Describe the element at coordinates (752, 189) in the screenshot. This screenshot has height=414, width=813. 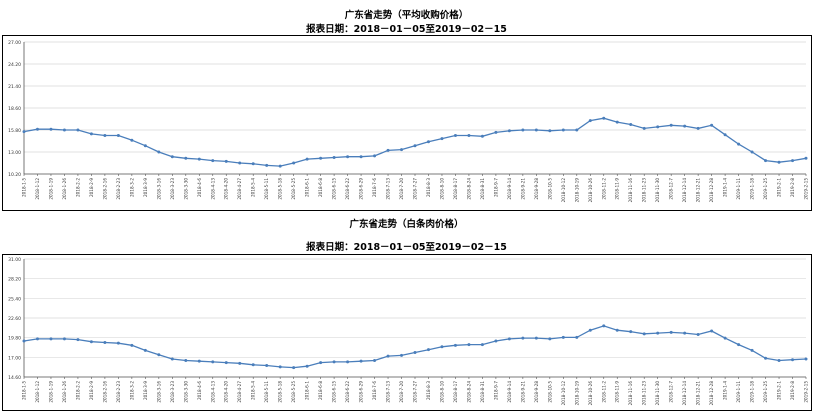
I see `x-tick-label: 2019-1-18` at that location.